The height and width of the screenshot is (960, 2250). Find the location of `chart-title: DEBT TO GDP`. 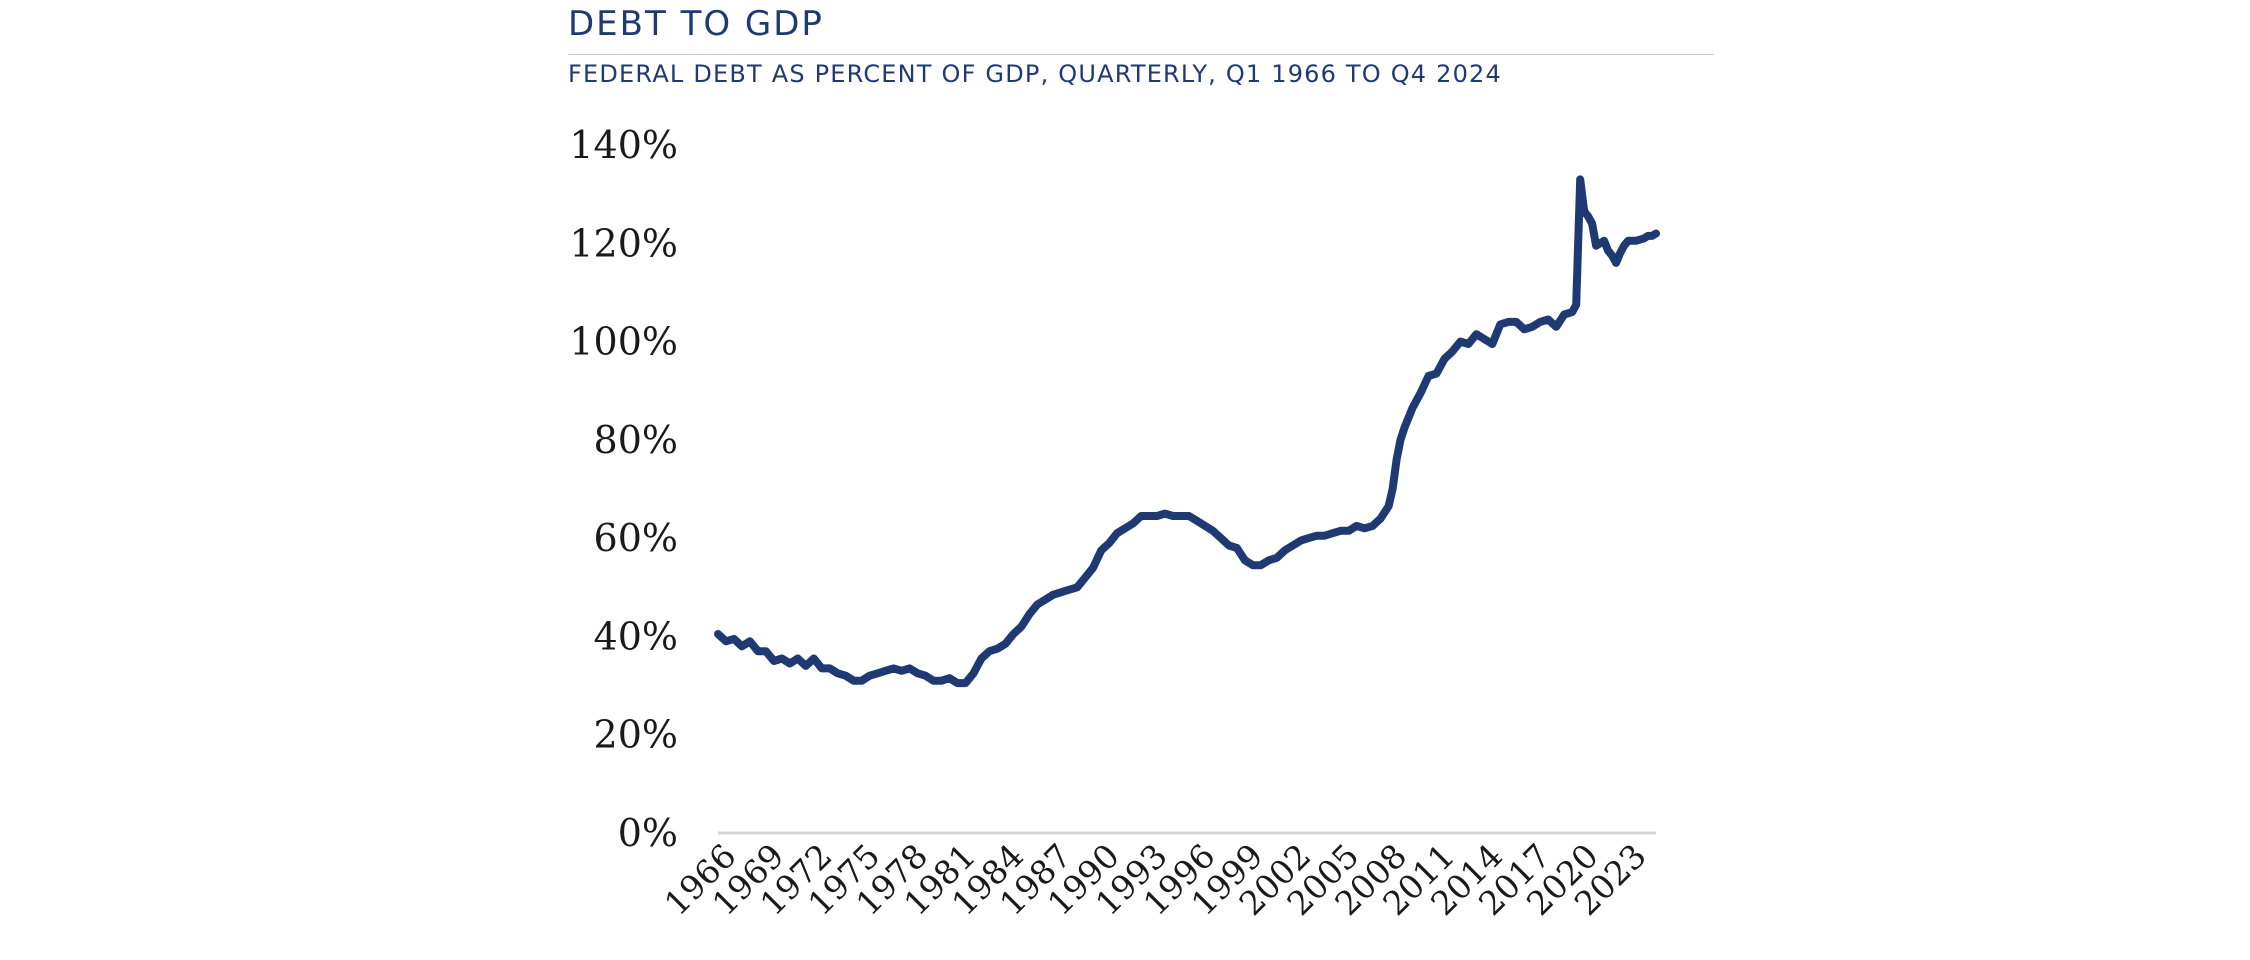

chart-title: DEBT TO GDP is located at coordinates (696, 24).